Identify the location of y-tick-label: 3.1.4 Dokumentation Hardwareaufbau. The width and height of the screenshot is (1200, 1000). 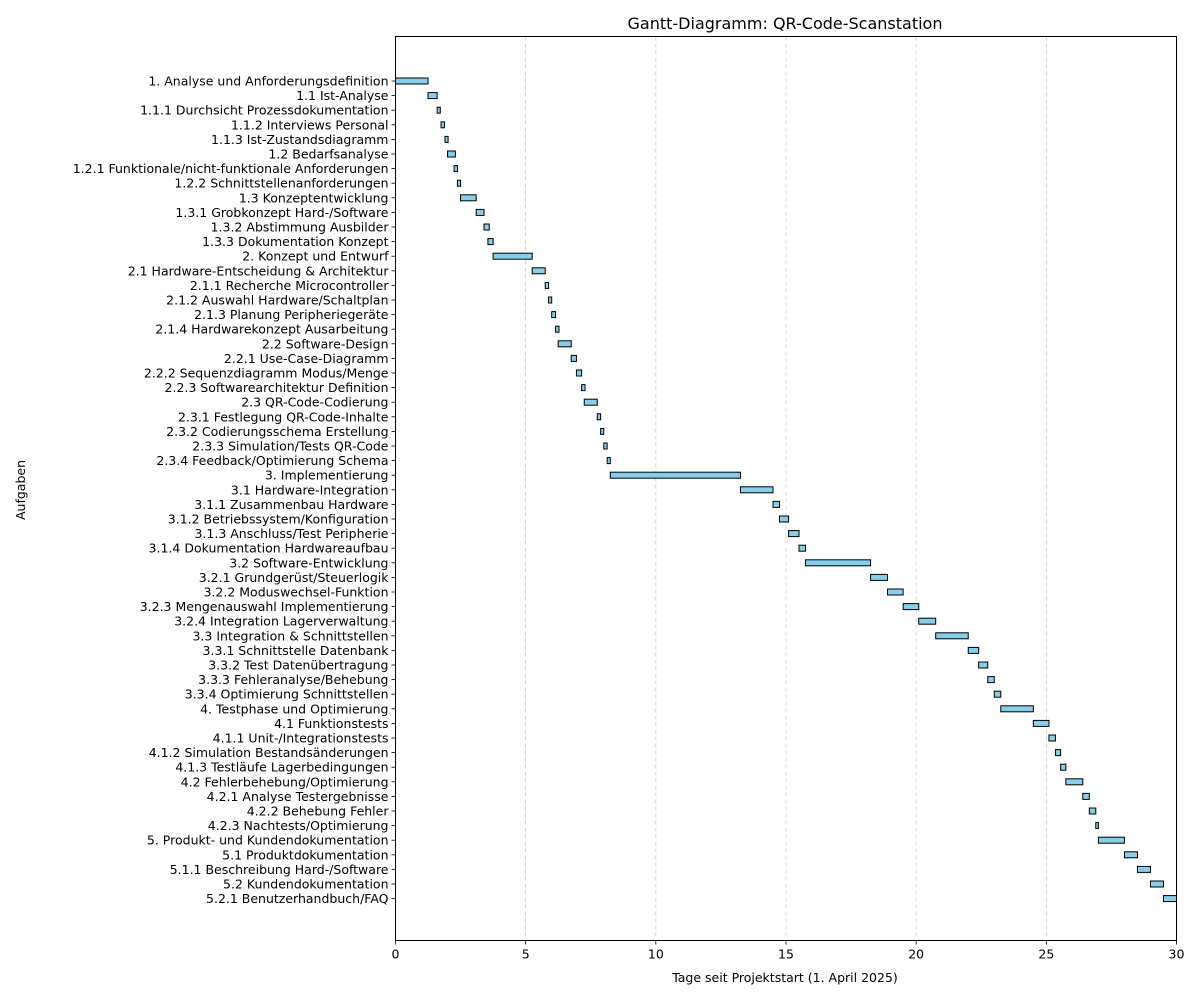
(269, 548).